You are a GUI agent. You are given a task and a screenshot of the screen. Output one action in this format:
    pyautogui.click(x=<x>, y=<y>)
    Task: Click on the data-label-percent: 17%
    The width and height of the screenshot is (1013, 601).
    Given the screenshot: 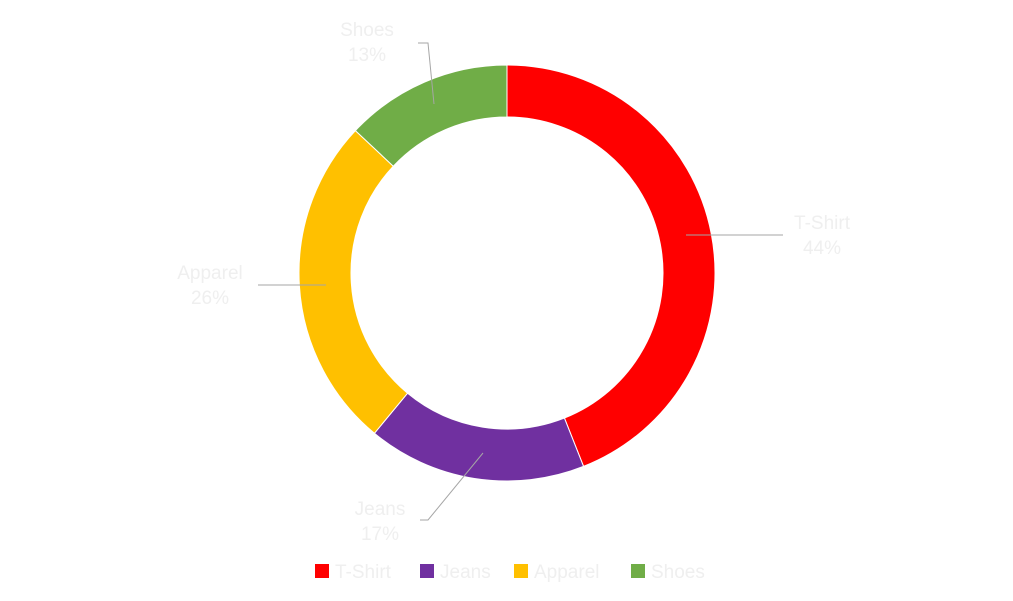 What is the action you would take?
    pyautogui.click(x=380, y=534)
    